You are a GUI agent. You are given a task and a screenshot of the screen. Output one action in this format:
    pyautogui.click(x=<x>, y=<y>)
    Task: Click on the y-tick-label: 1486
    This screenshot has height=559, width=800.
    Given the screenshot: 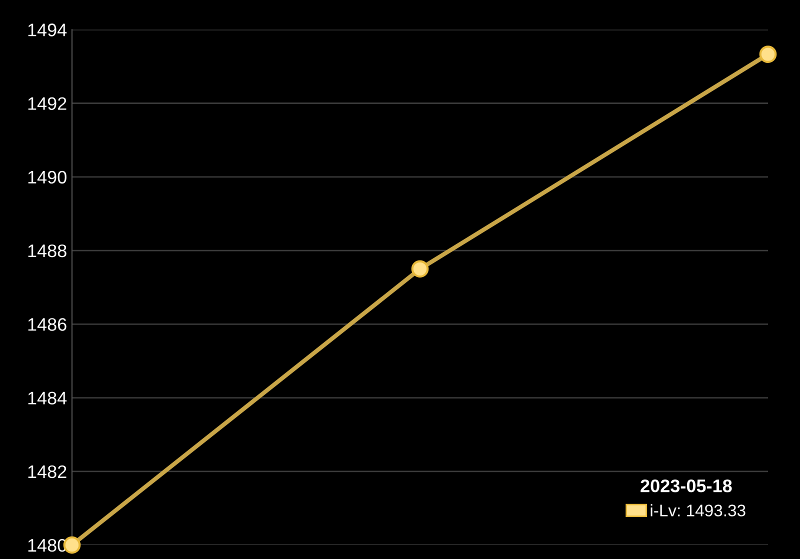 What is the action you would take?
    pyautogui.click(x=47, y=324)
    